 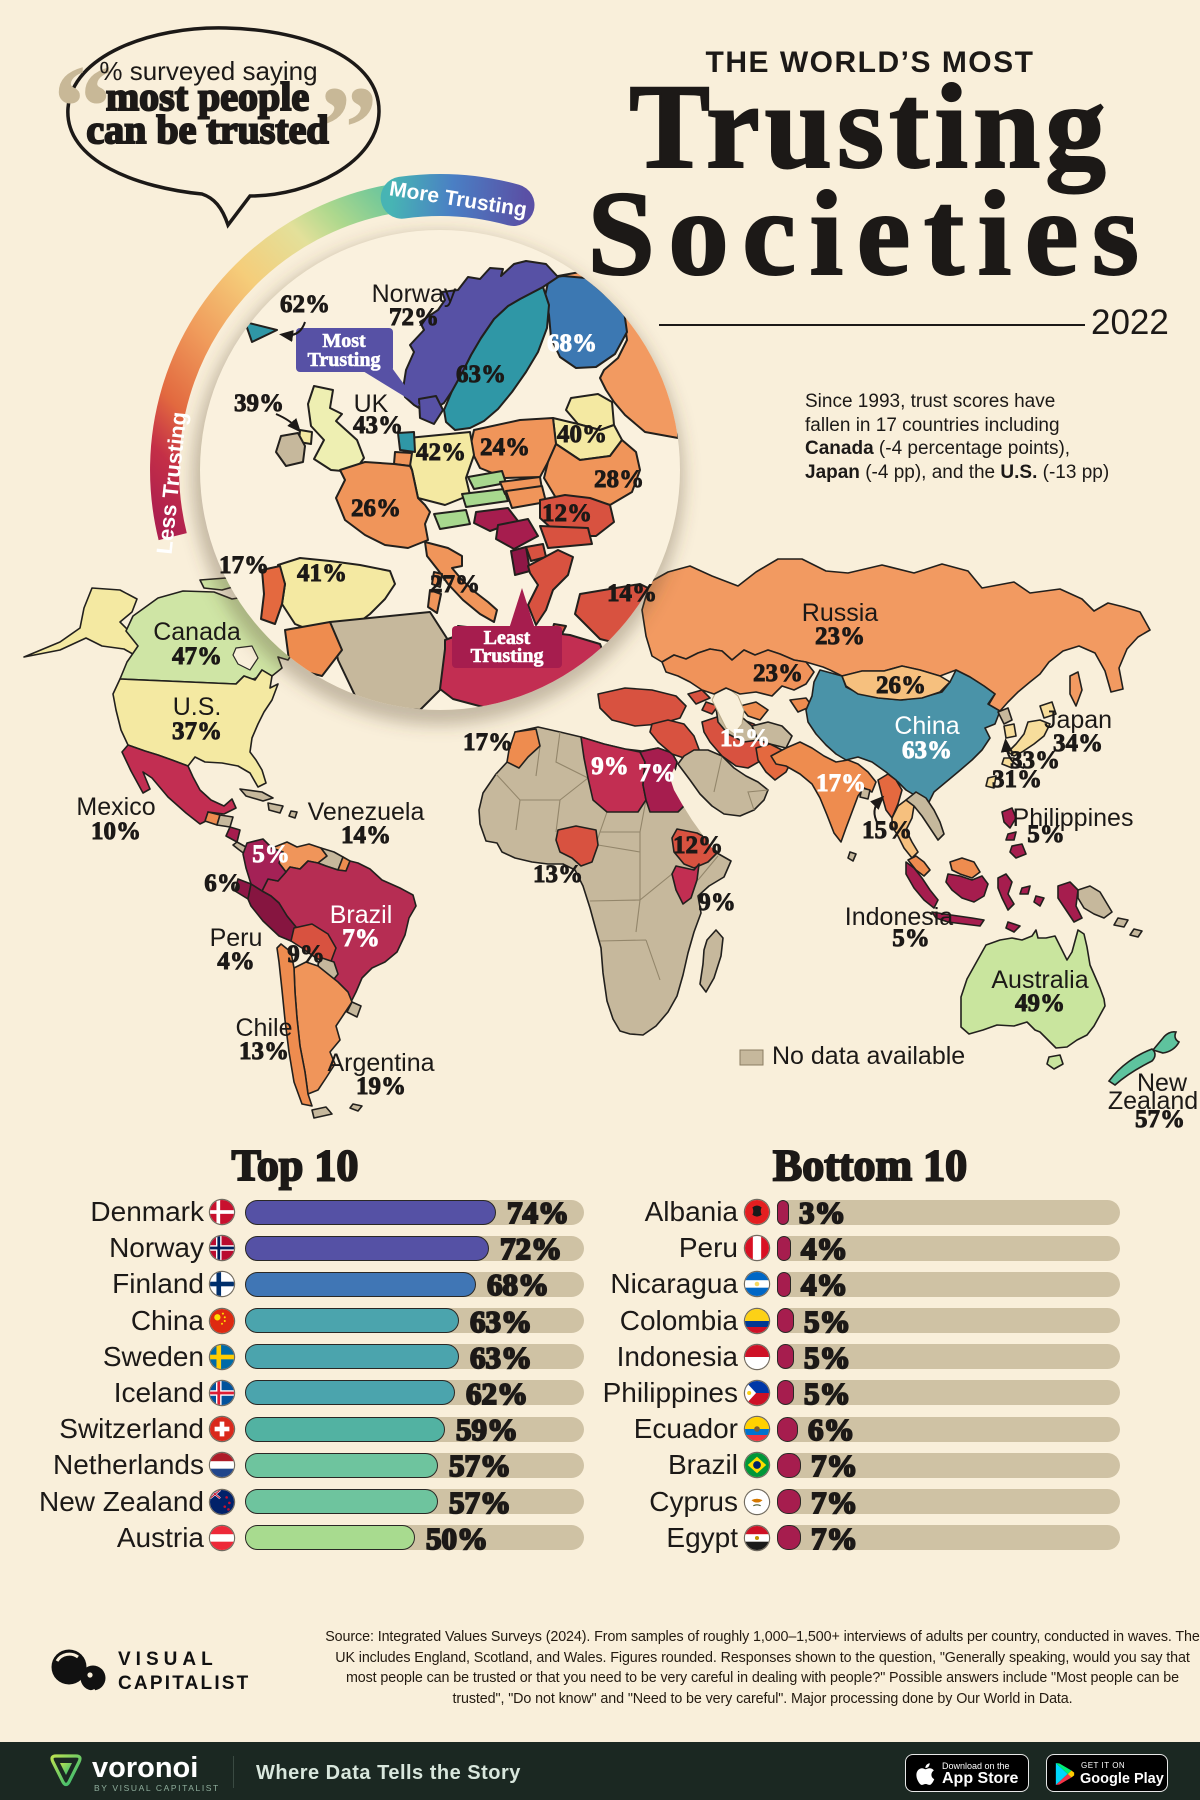 What do you see at coordinates (899, 917) in the screenshot?
I see `svg-text: Indonesia` at bounding box center [899, 917].